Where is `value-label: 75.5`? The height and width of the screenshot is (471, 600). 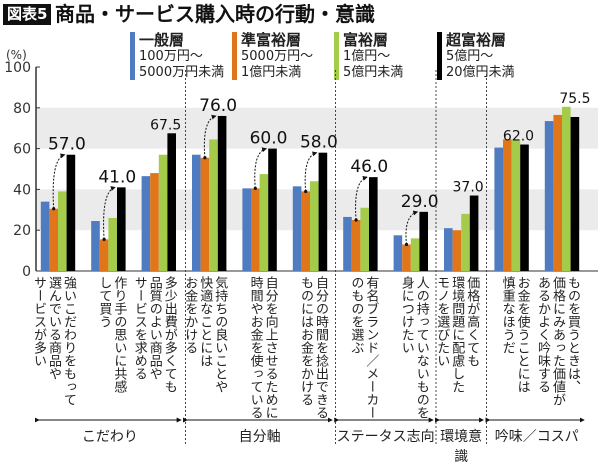 value-label: 75.5 is located at coordinates (574, 99).